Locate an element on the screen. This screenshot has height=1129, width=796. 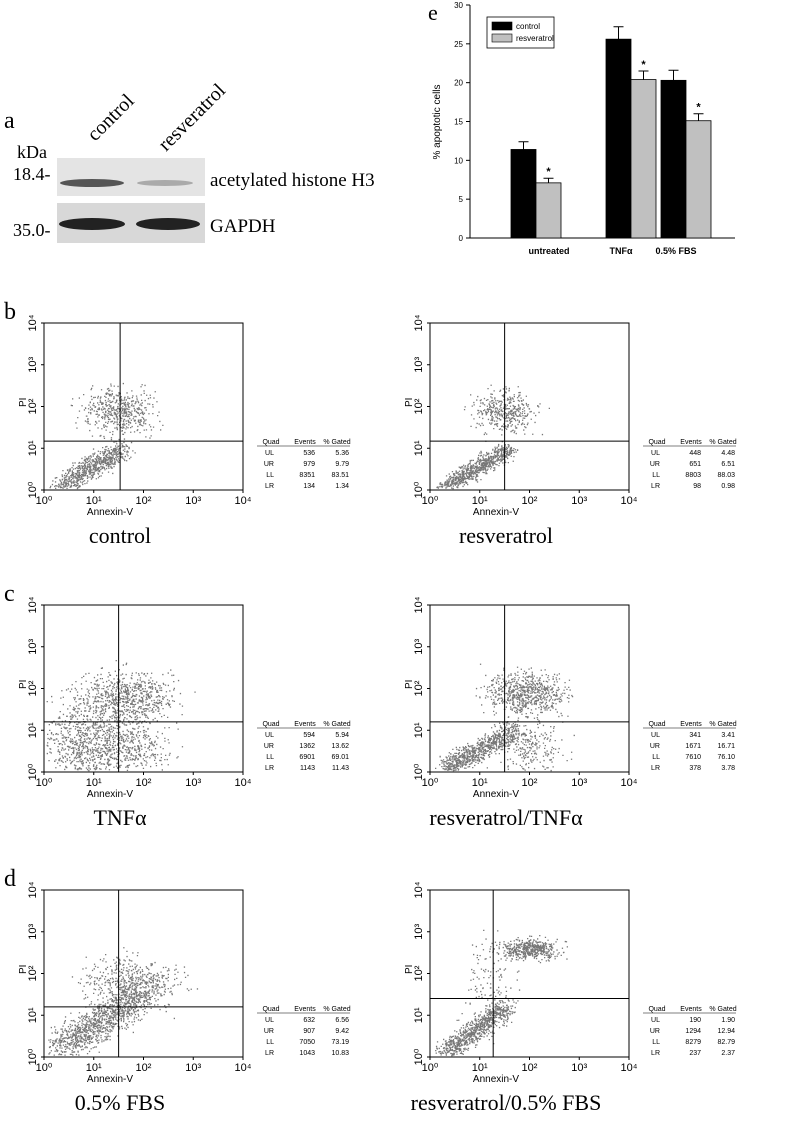
table-cell: 979 is located at coordinates (309, 464).